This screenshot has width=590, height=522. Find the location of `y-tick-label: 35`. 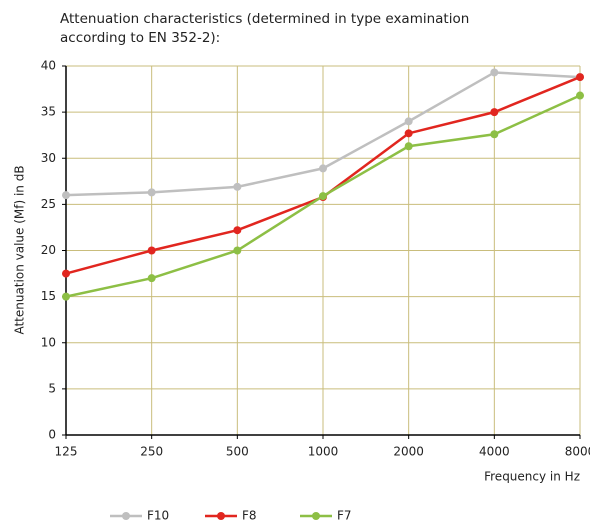

y-tick-label: 35 is located at coordinates (48, 112).